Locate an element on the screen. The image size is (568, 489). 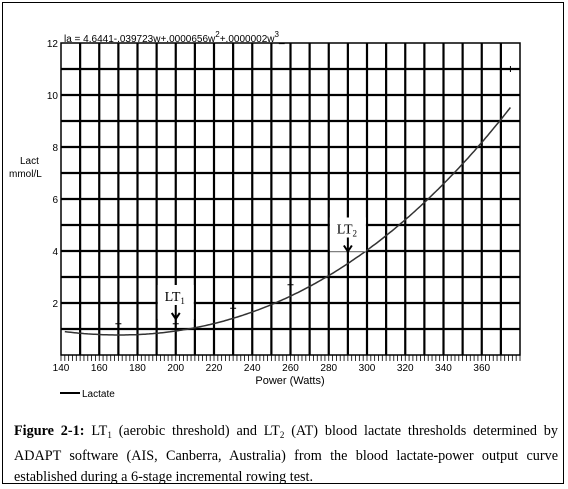
equation-exp-3: 3 is located at coordinates (276, 34).